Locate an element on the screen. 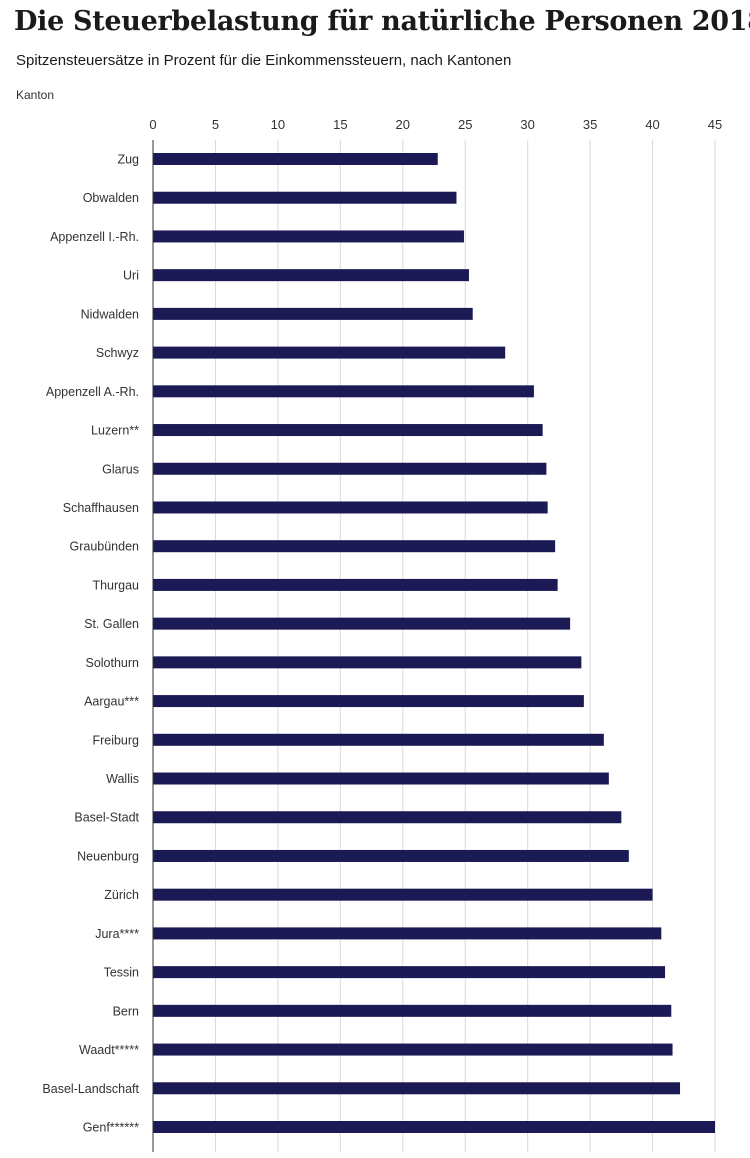  category-label: Bern is located at coordinates (126, 1011).